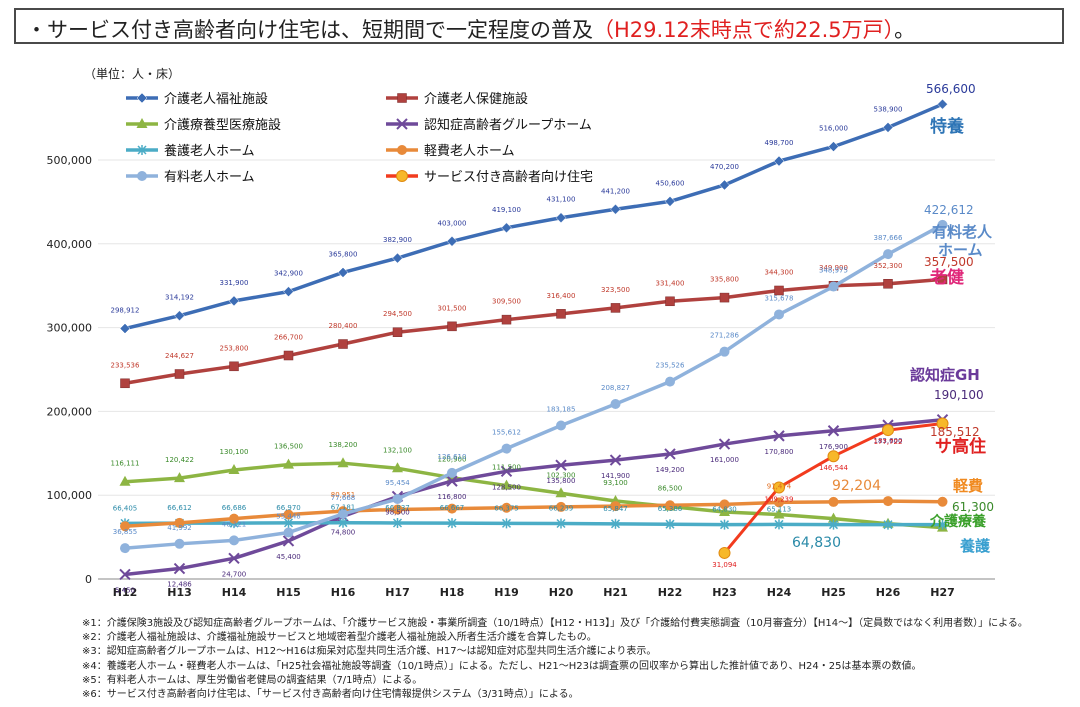 The width and height of the screenshot is (1080, 707). Describe the element at coordinates (397, 450) in the screenshot. I see `data-label: 132,100` at that location.